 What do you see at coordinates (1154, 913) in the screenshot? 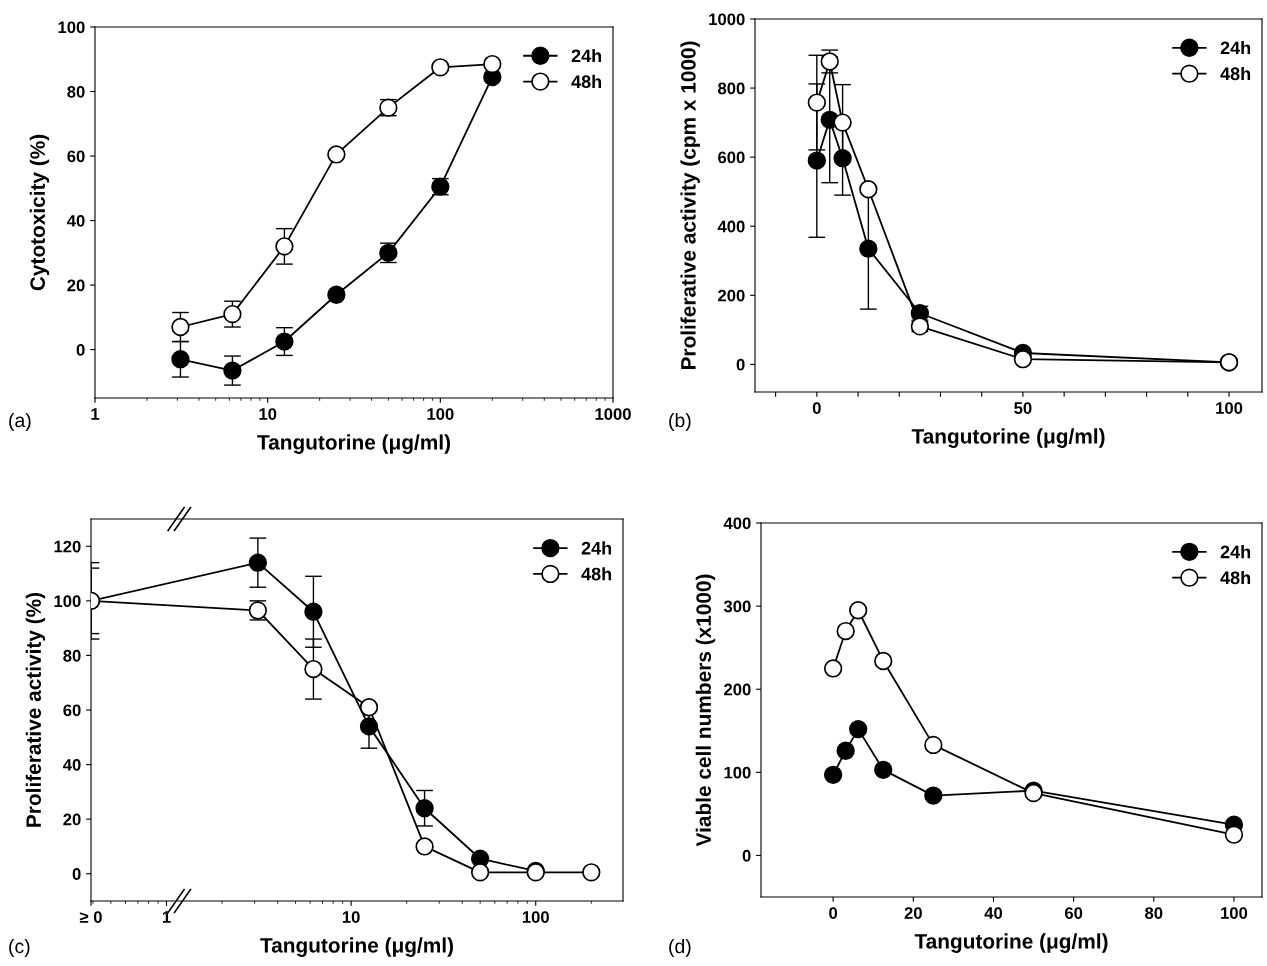
I see `x-tick-label: 80` at bounding box center [1154, 913].